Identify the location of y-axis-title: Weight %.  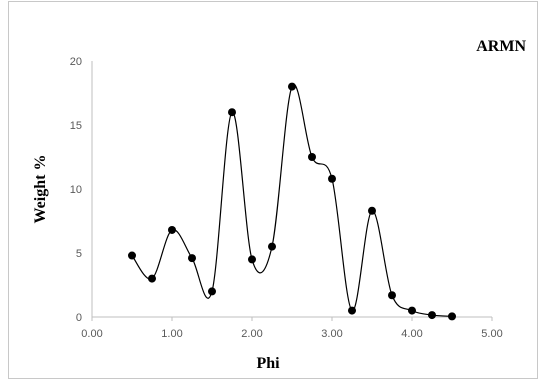
(40, 189).